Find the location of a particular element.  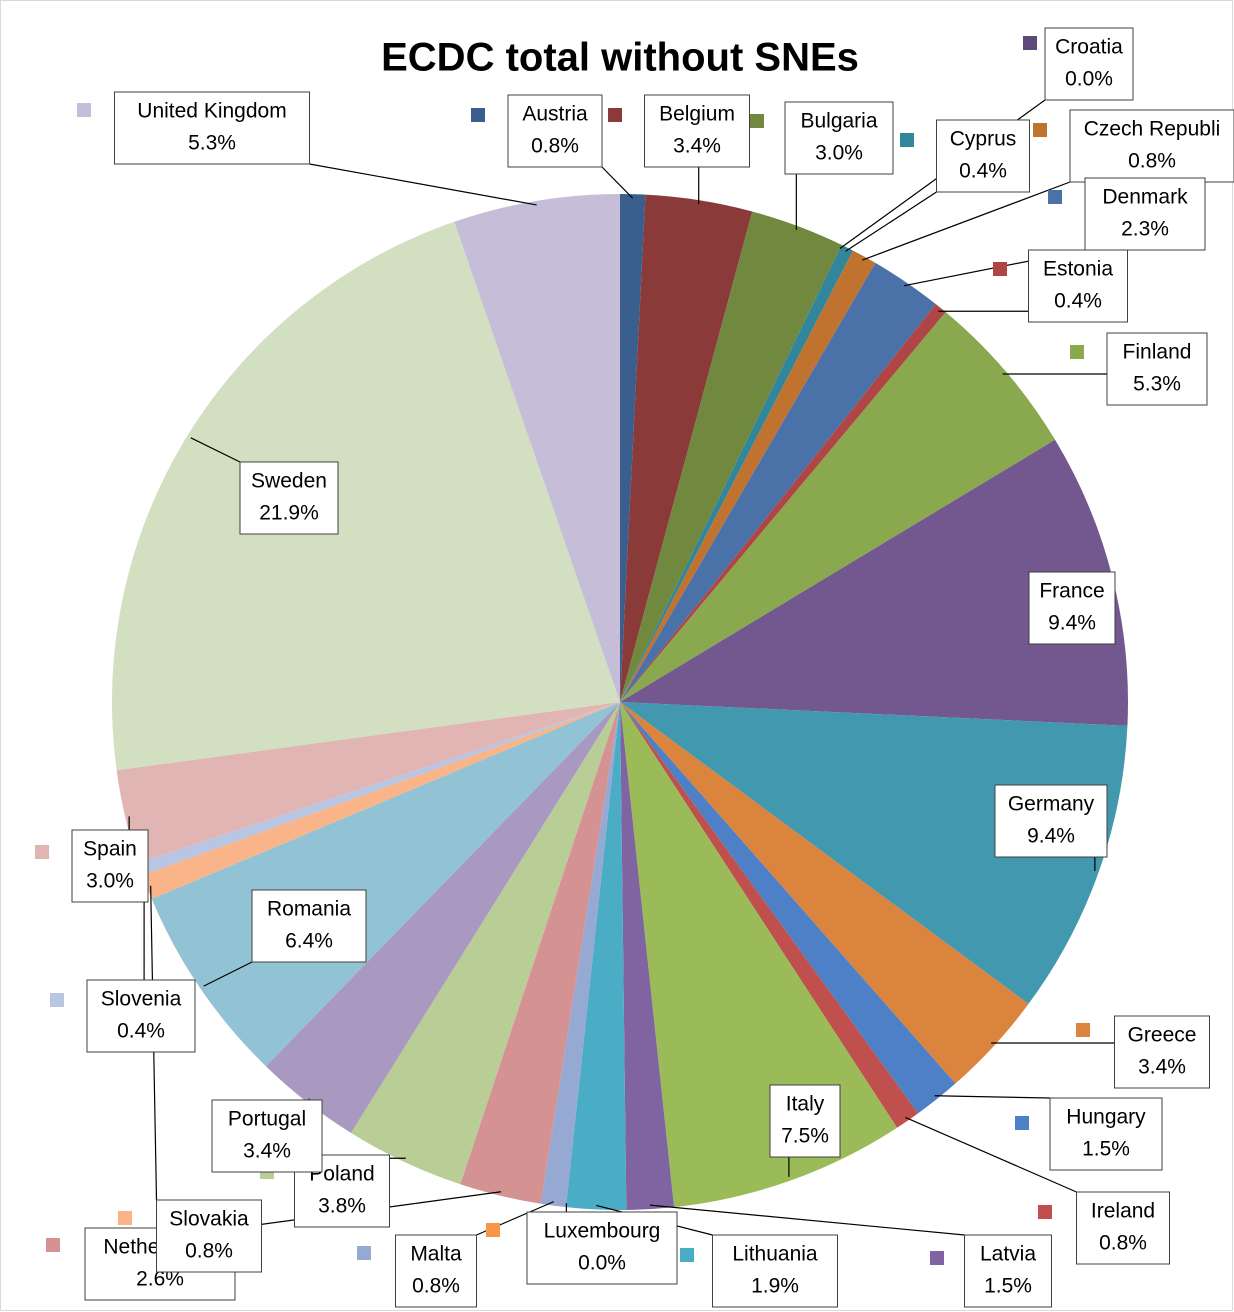

label-value: 21.9% is located at coordinates (289, 513).